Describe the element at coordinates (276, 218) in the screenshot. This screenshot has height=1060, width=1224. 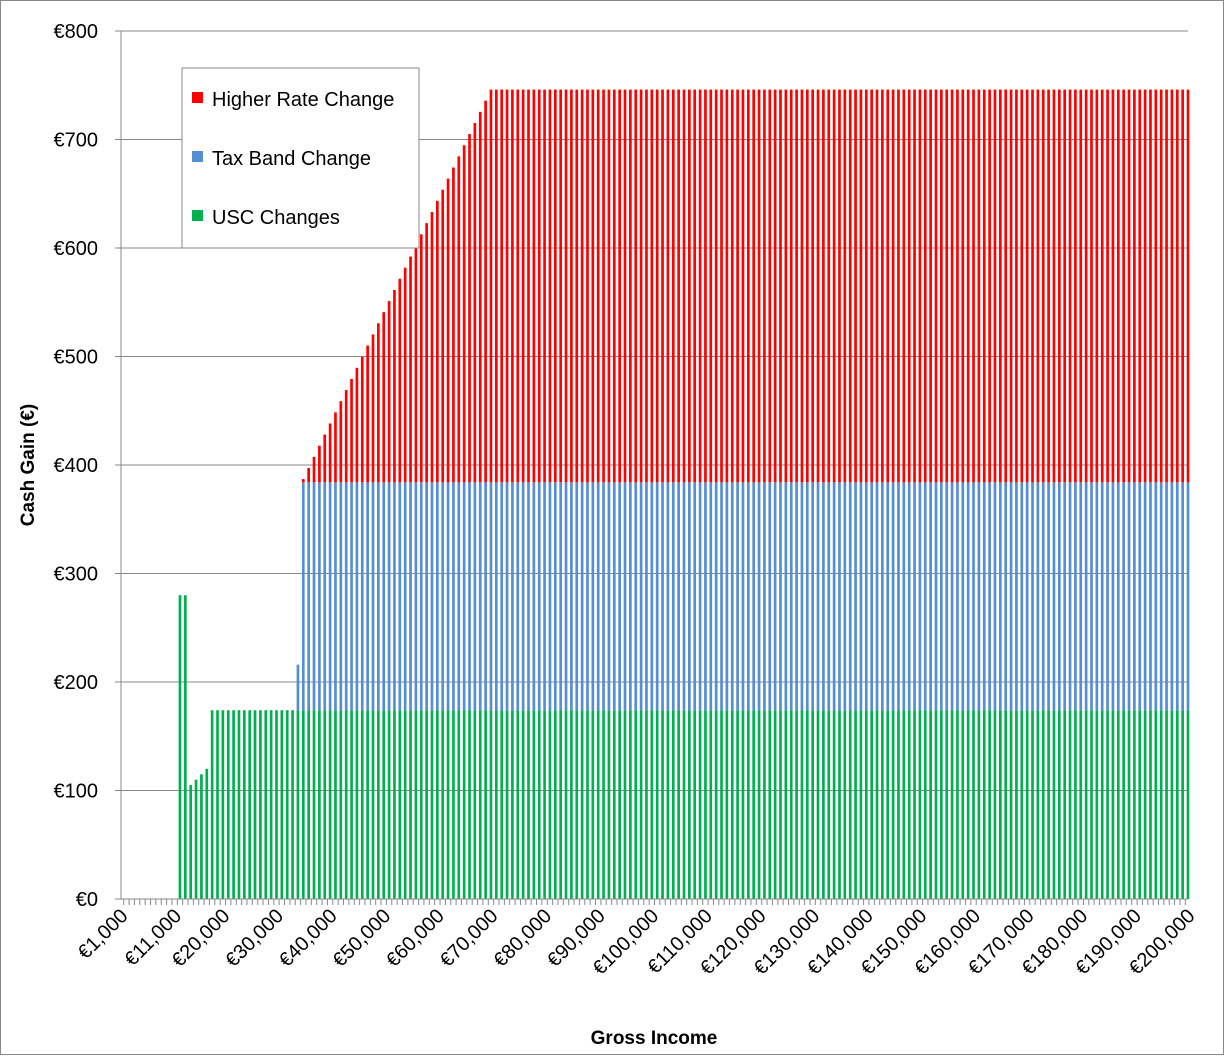
I see `legend-label-usc: USC Changes` at that location.